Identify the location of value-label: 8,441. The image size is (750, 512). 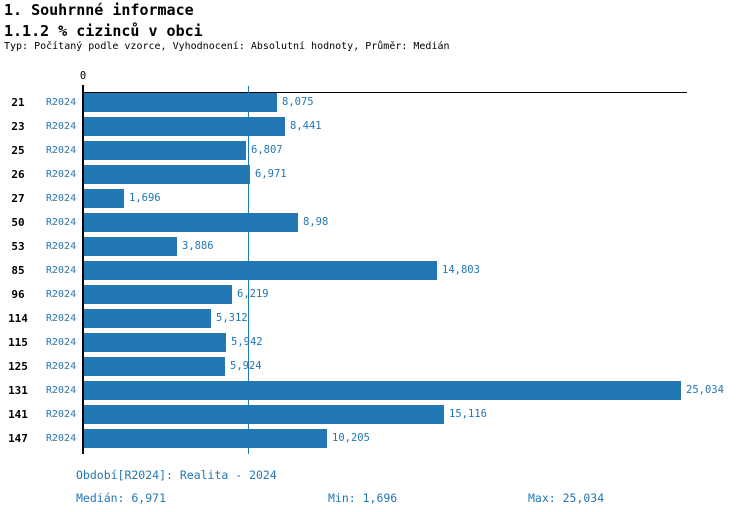
(306, 126).